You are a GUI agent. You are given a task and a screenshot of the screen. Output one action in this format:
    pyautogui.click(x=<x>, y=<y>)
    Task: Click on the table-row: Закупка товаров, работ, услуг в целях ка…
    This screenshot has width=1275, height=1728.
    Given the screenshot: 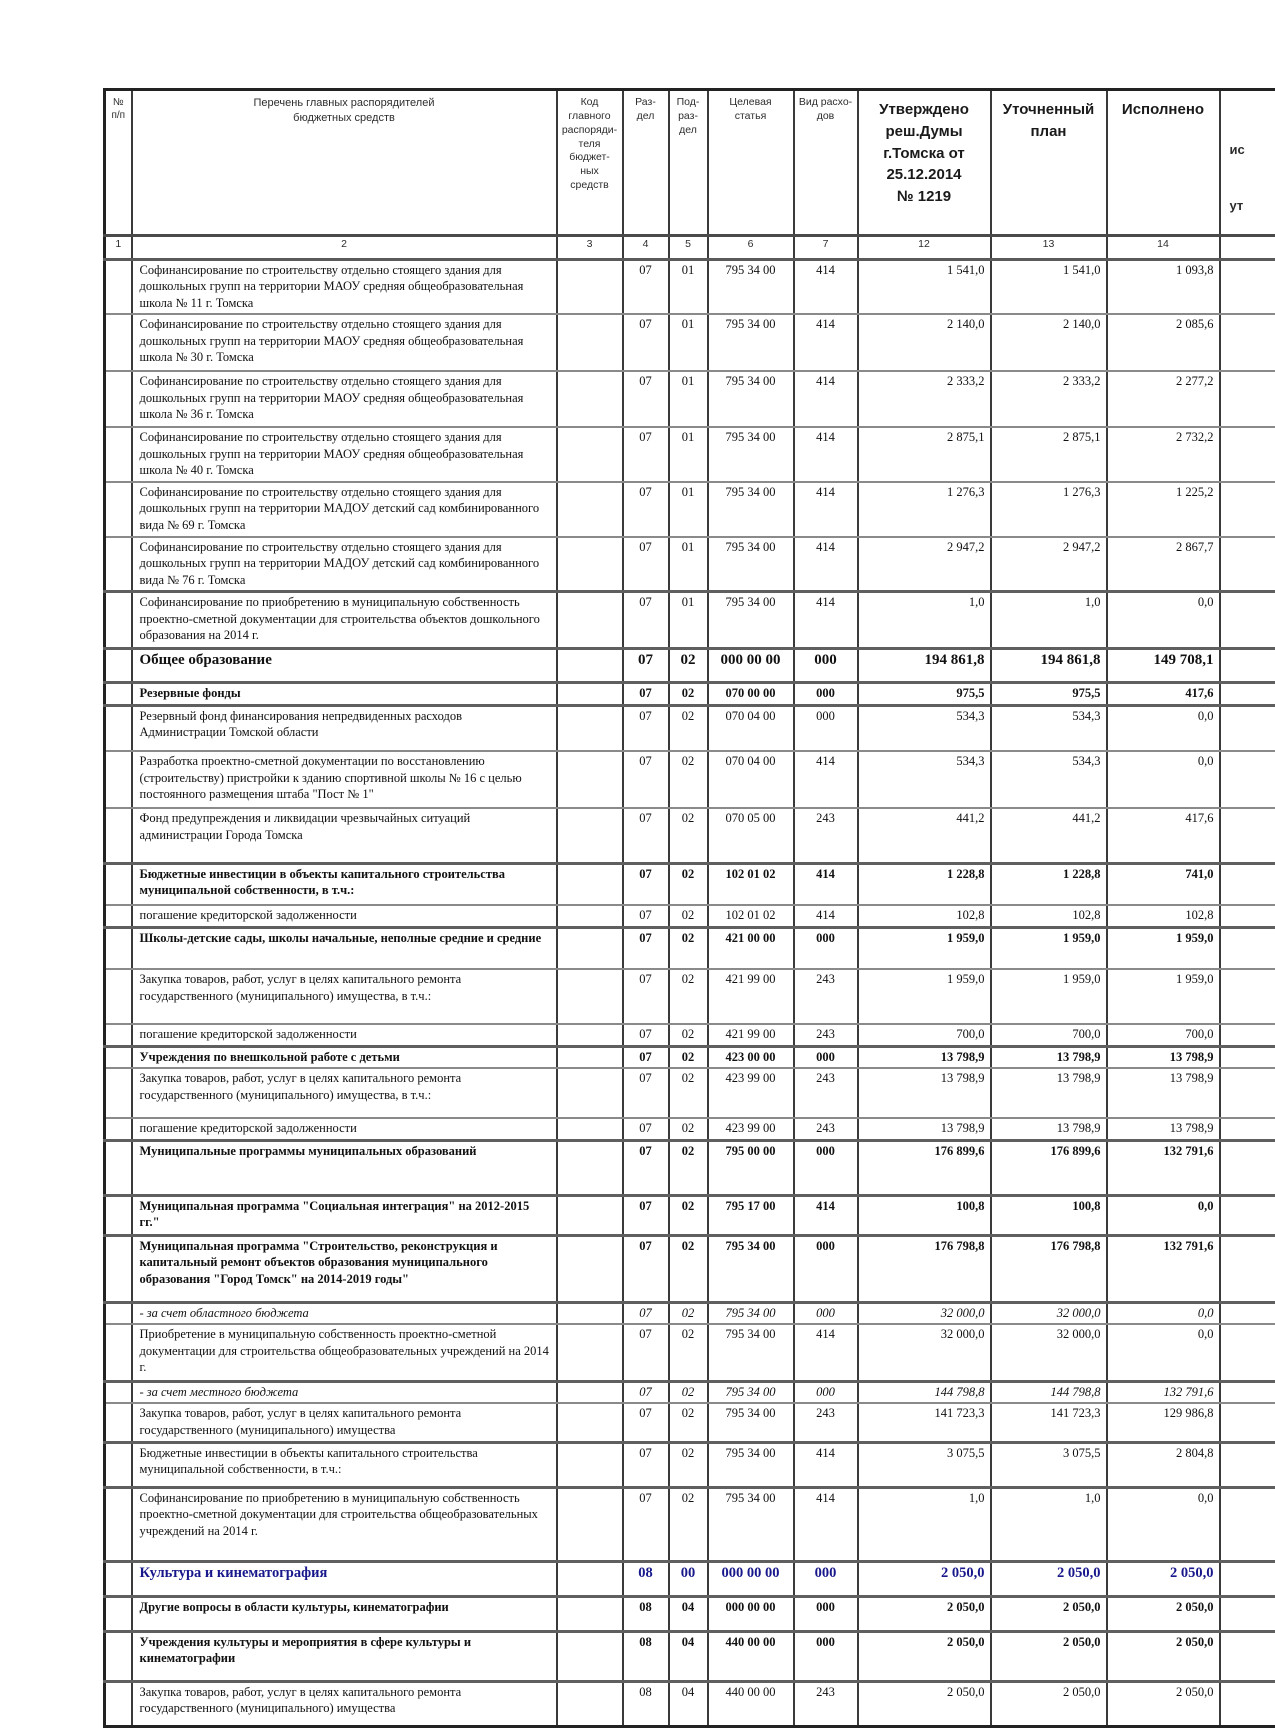 What is the action you would take?
    pyautogui.click(x=690, y=1422)
    